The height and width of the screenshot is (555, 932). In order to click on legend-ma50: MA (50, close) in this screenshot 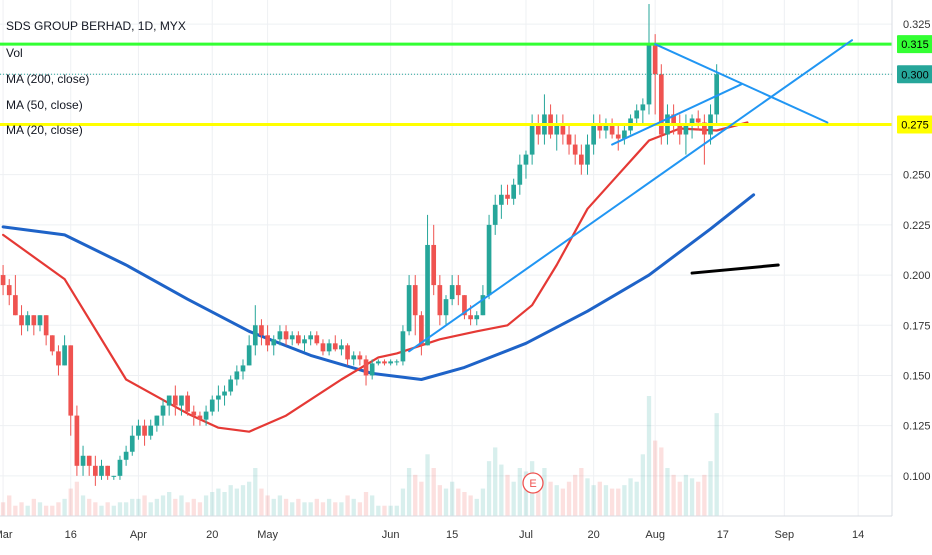, I will do `click(44, 105)`.